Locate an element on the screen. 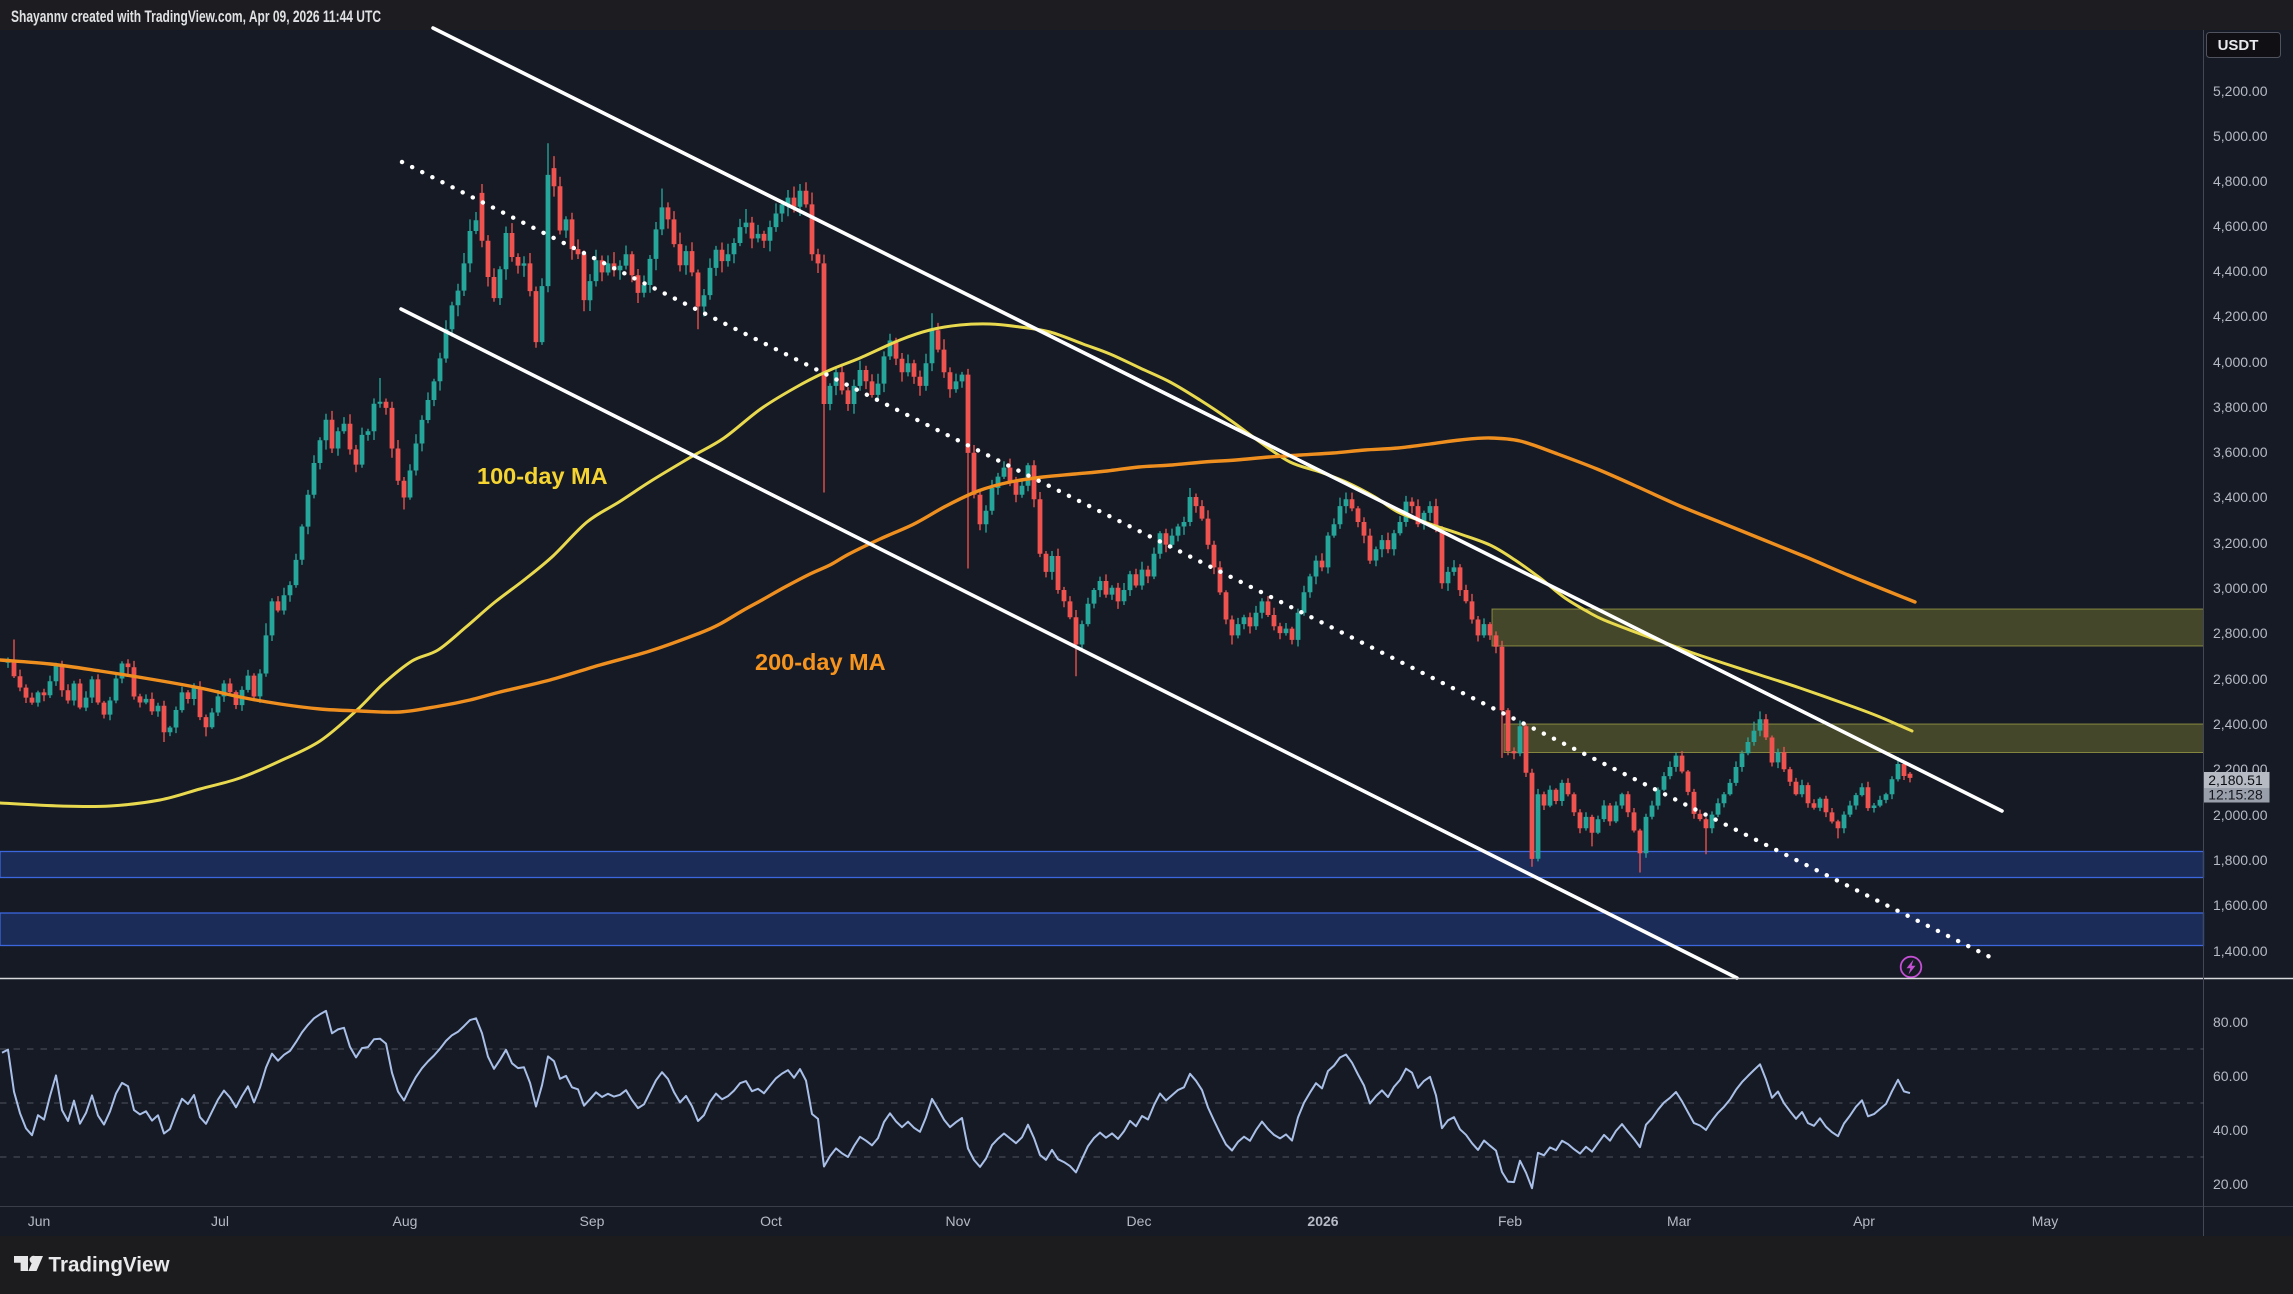  svg-text: 200-day MA is located at coordinates (820, 662).